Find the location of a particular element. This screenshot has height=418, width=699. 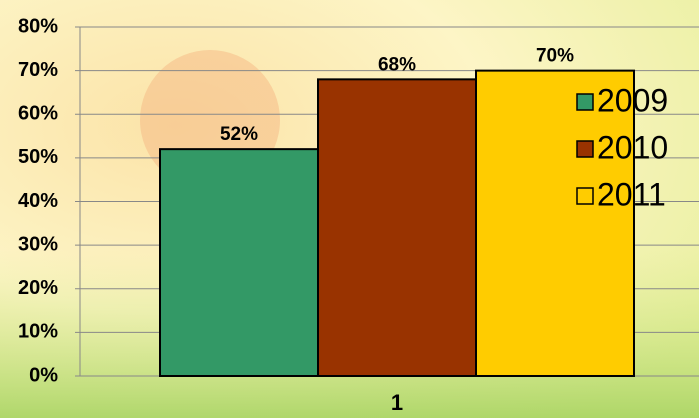

y-tick-label: 0% is located at coordinates (43, 375).